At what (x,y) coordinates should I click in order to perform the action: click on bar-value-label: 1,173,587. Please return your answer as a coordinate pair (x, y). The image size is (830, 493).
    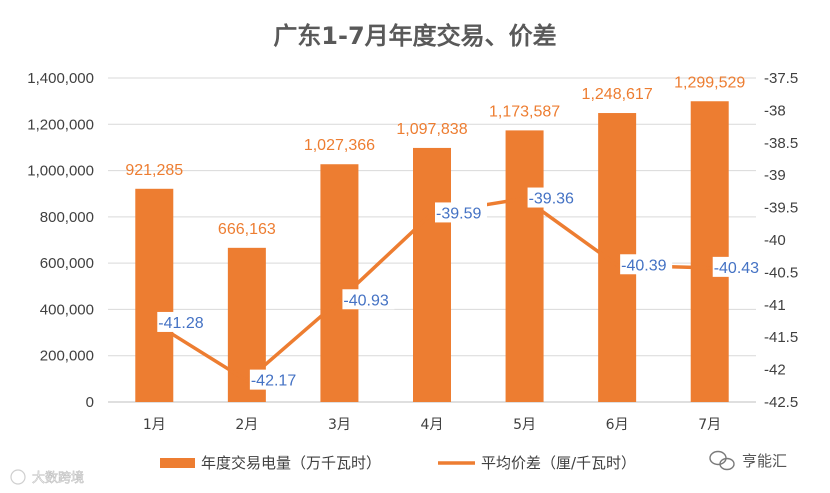
    Looking at the image, I should click on (524, 111).